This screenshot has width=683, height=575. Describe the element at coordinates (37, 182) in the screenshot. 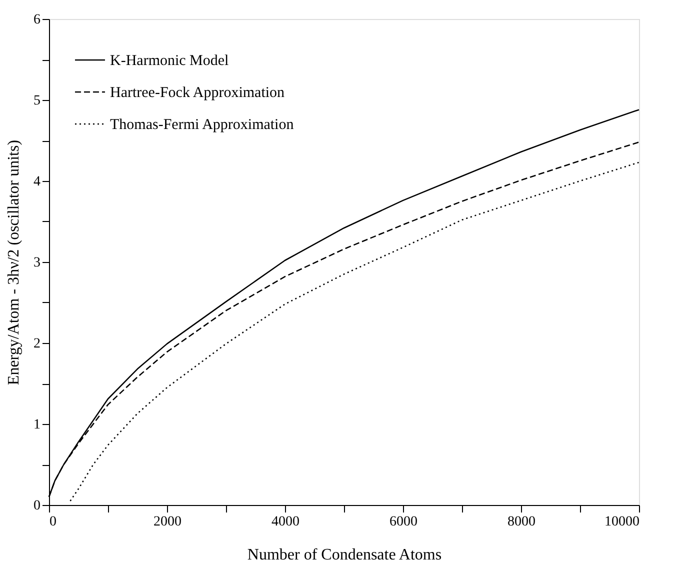

I see `y-tick-label: 4` at that location.